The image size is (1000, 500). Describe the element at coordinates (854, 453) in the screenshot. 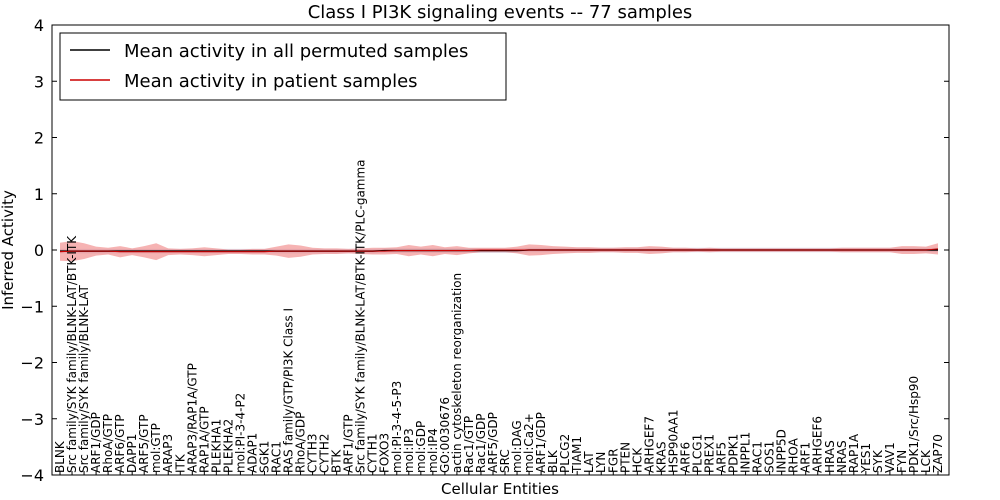

I see `x-tick-label: RAP1A` at that location.